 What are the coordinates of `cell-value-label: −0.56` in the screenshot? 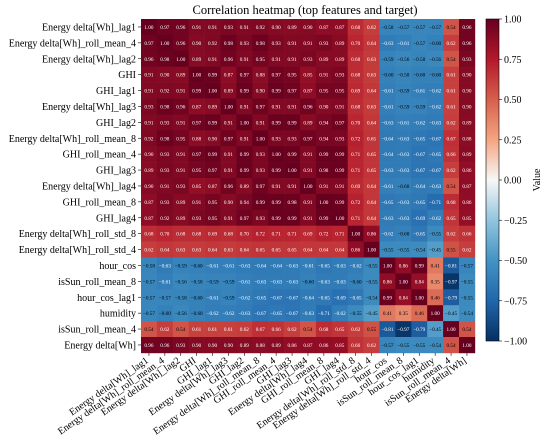 It's located at (435, 60).